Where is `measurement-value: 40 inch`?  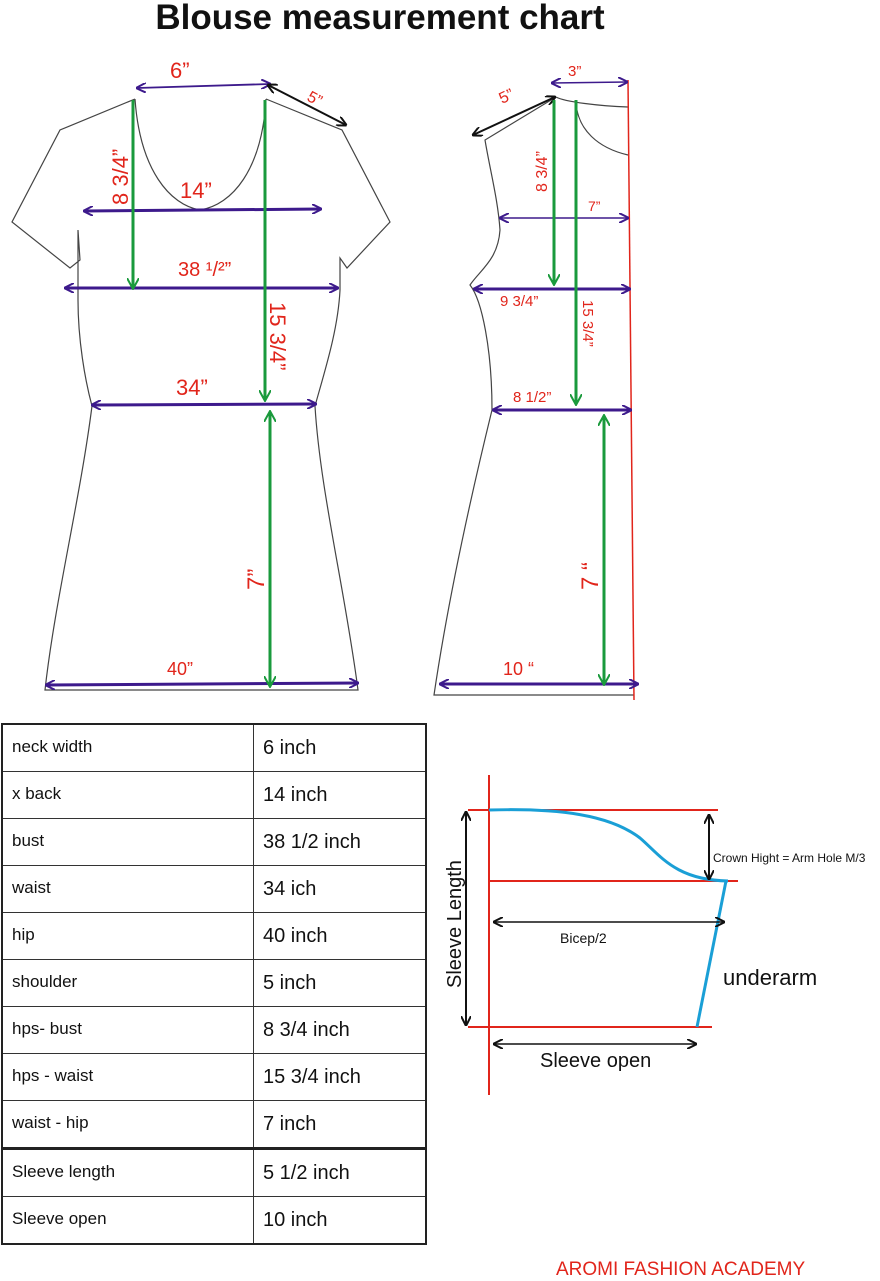 measurement-value: 40 inch is located at coordinates (340, 936).